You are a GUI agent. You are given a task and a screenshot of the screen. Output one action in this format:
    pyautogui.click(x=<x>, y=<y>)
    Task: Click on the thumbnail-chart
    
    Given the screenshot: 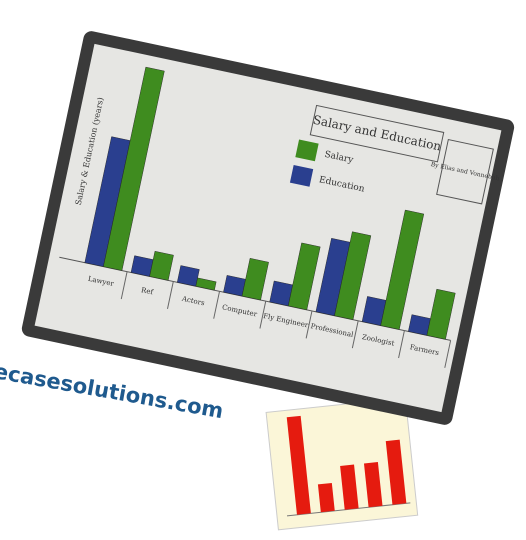 What is the action you would take?
    pyautogui.click(x=342, y=464)
    